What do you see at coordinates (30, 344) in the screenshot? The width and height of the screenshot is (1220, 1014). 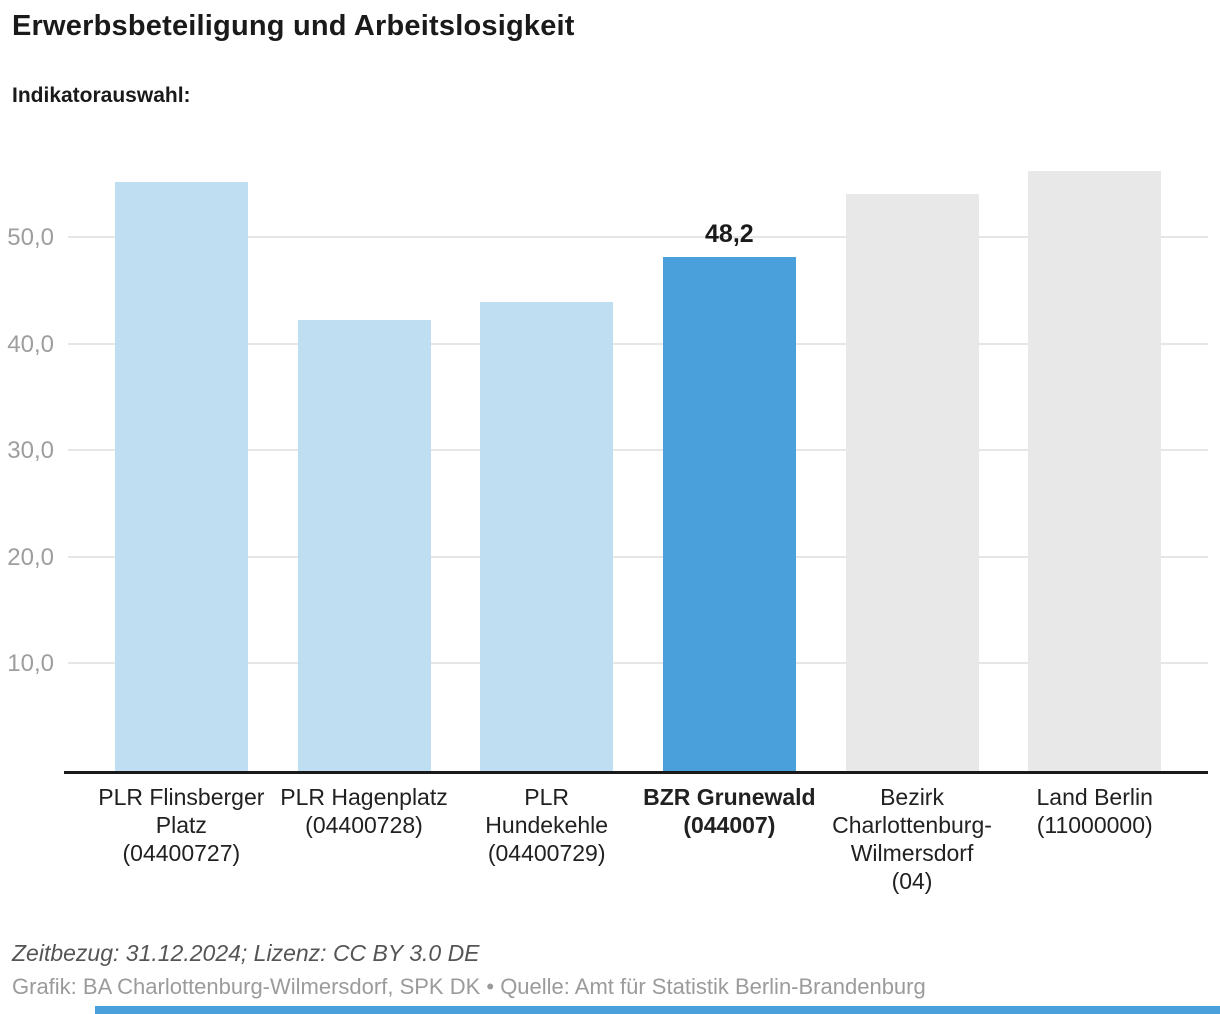 I see `y-tick-label: 40,0` at bounding box center [30, 344].